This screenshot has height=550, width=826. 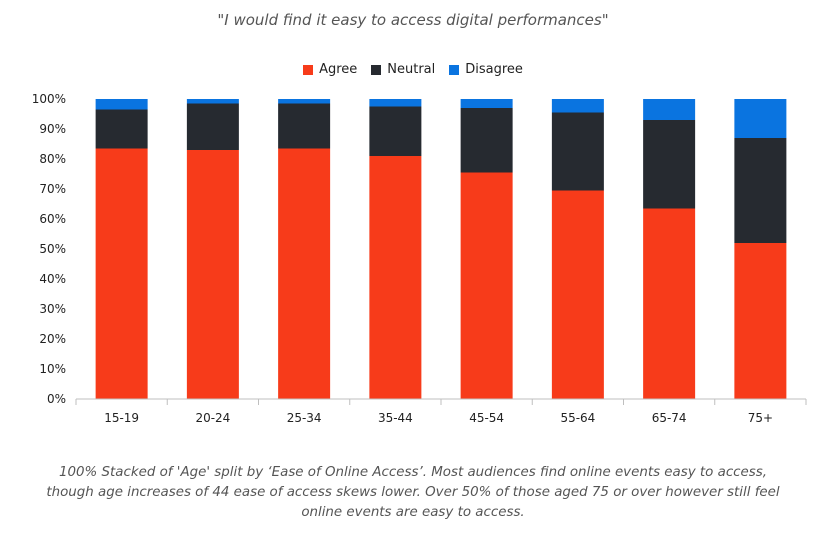 What do you see at coordinates (52, 219) in the screenshot?
I see `y-tick-label: 60%` at bounding box center [52, 219].